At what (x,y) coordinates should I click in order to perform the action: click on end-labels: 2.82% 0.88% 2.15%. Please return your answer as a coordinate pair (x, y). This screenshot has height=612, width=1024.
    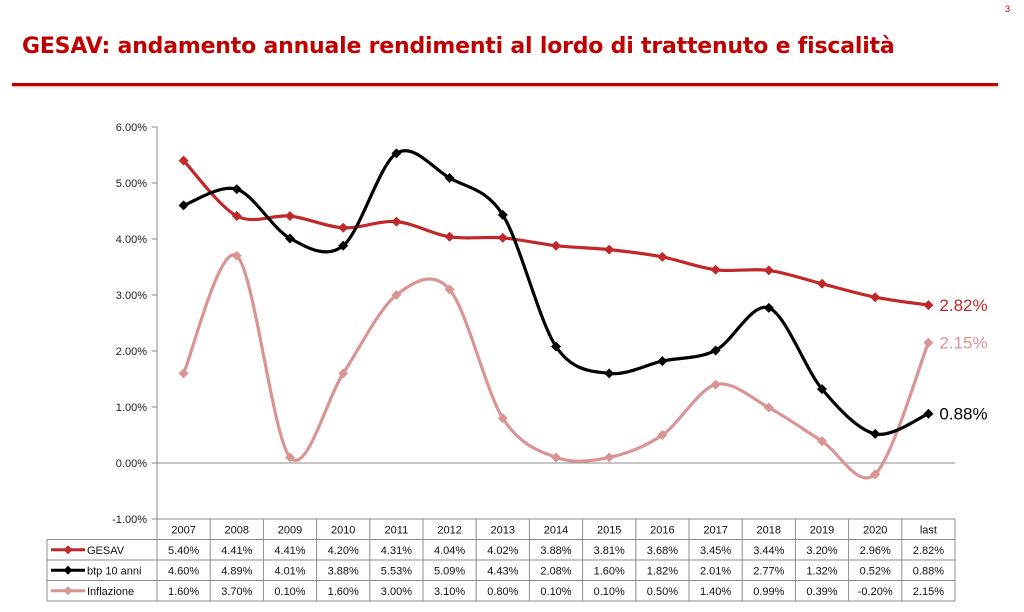
    Looking at the image, I should click on (963, 360).